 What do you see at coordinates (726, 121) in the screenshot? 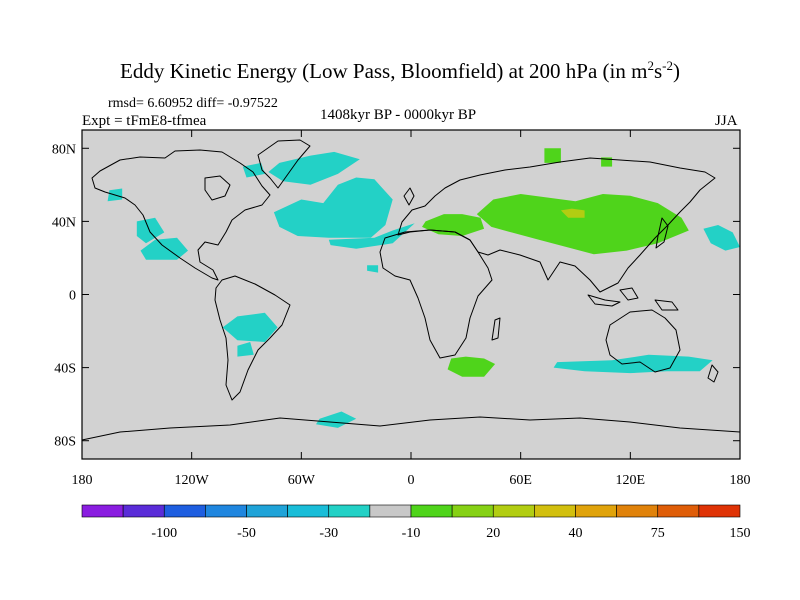
I see `season-label: JJA` at bounding box center [726, 121].